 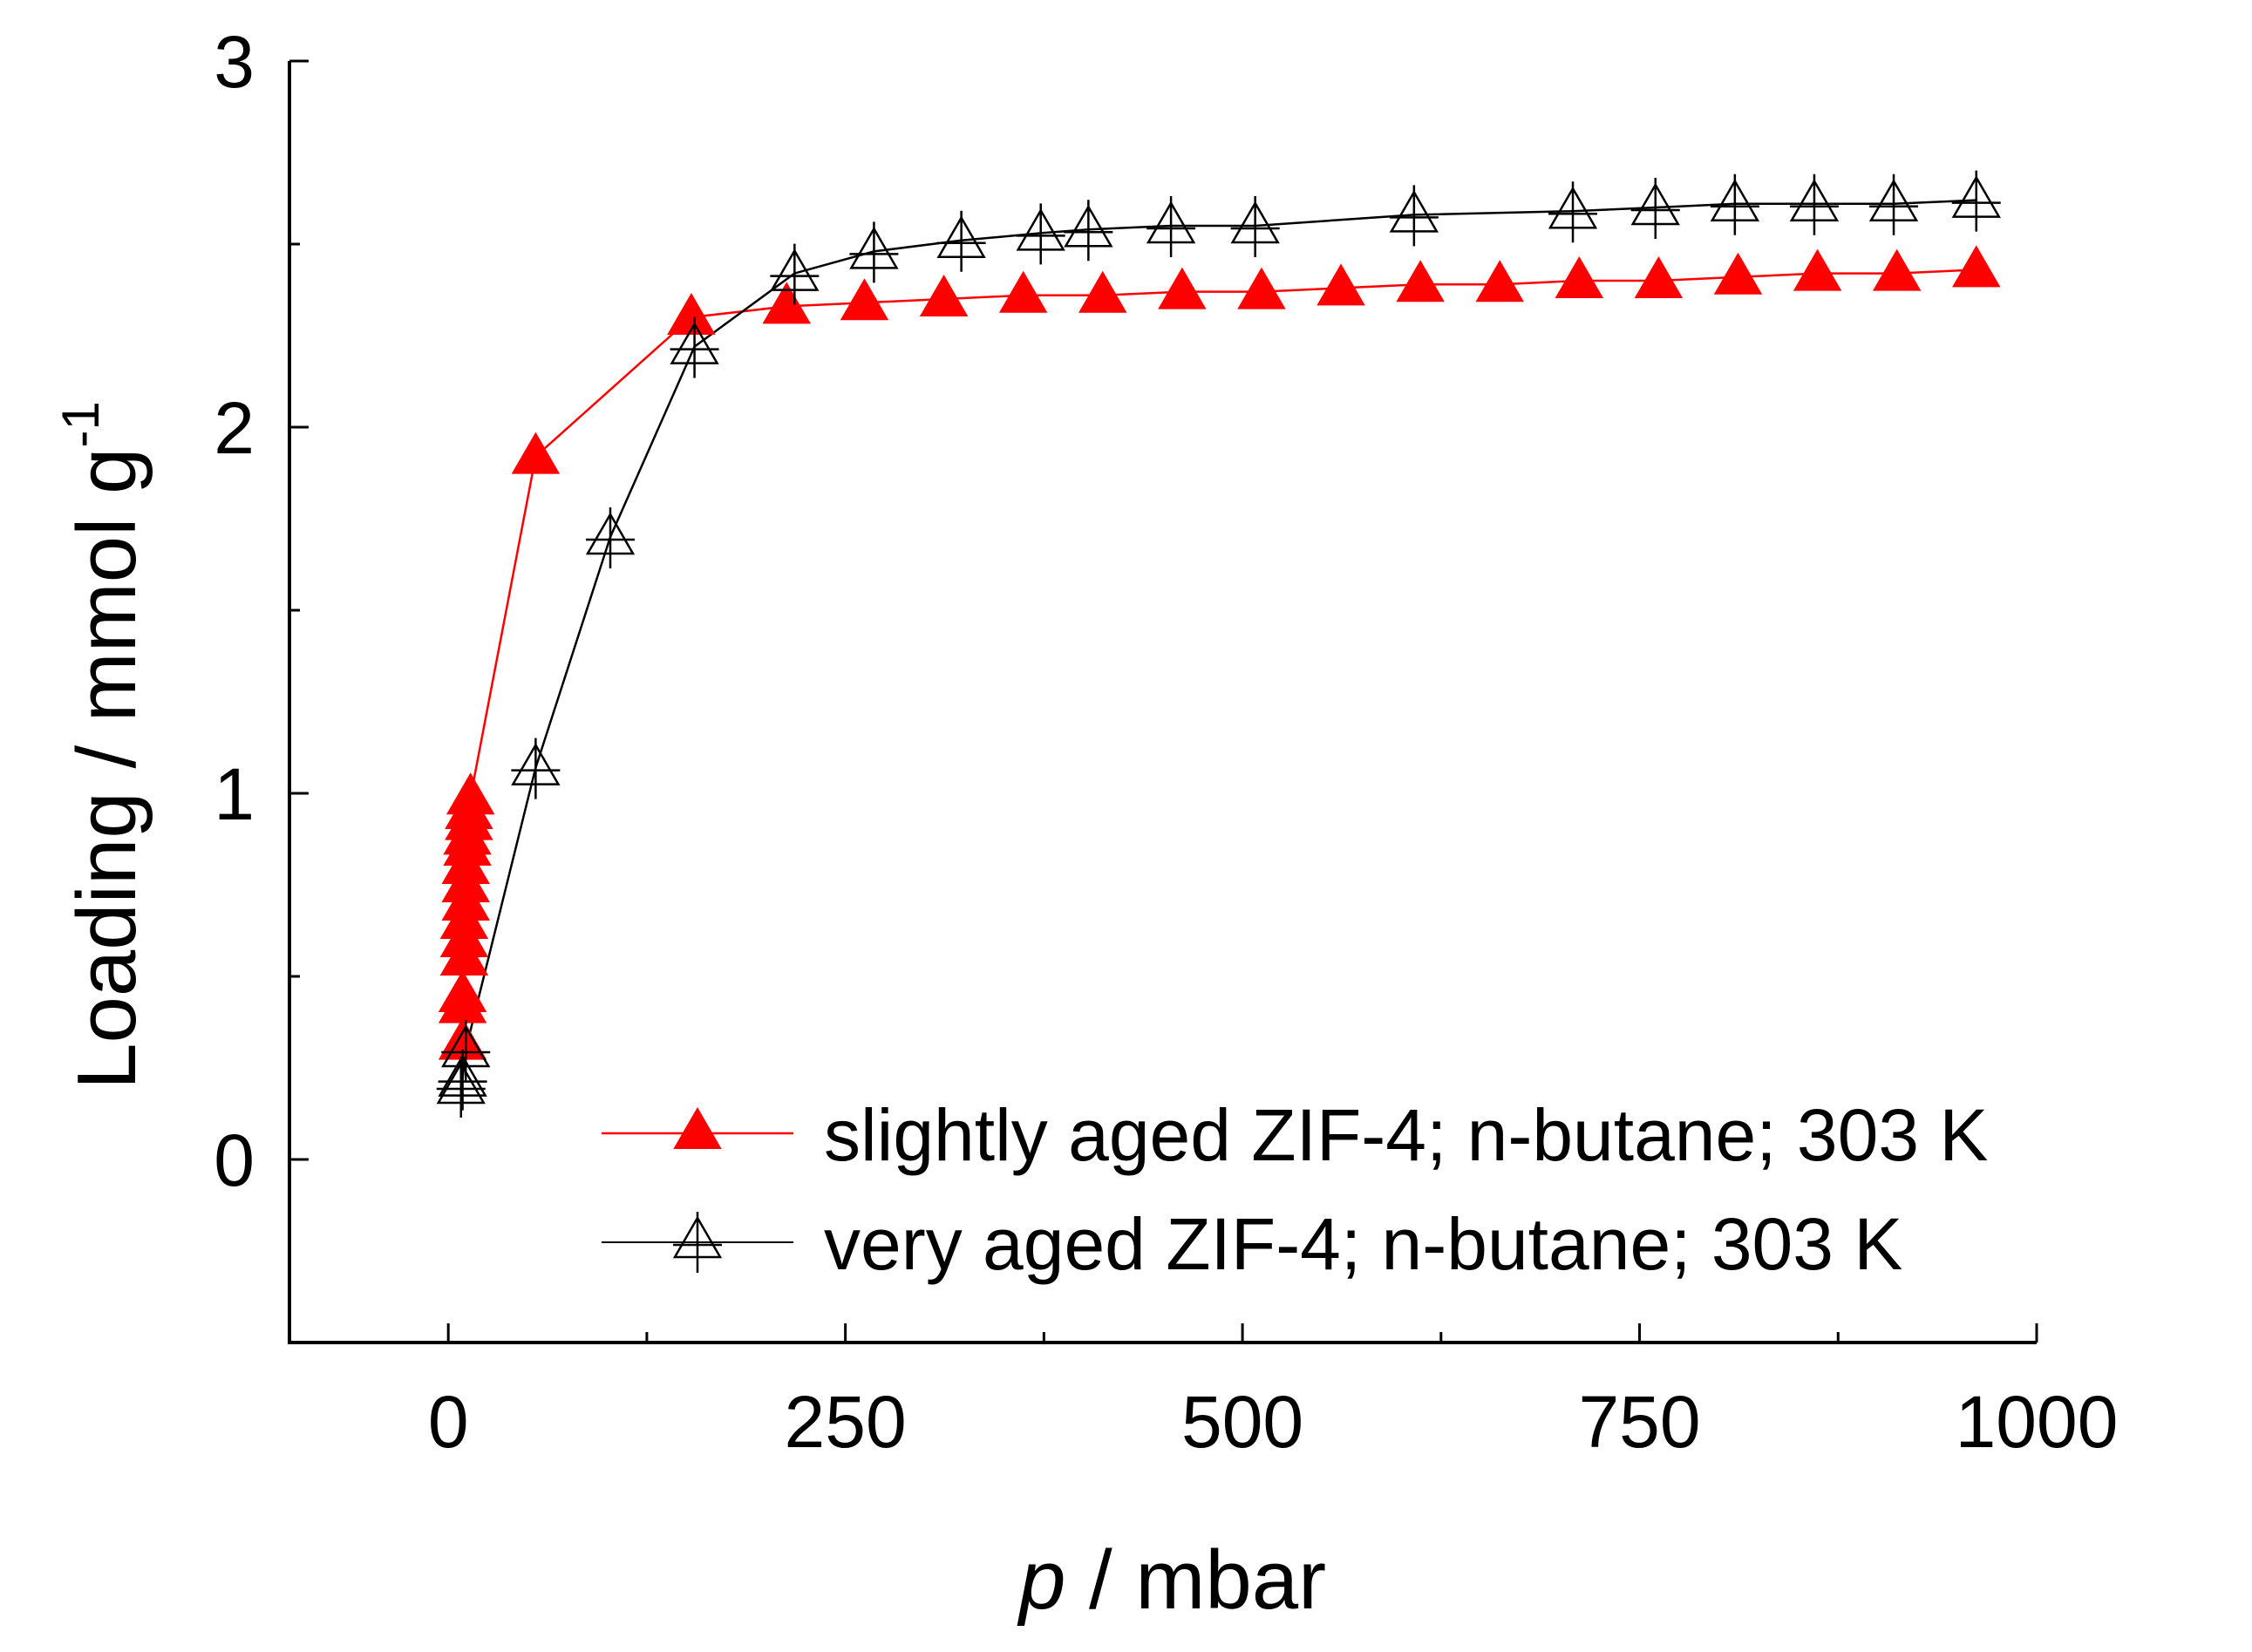 I want to click on legend-marker-very-aged, so click(x=698, y=1242).